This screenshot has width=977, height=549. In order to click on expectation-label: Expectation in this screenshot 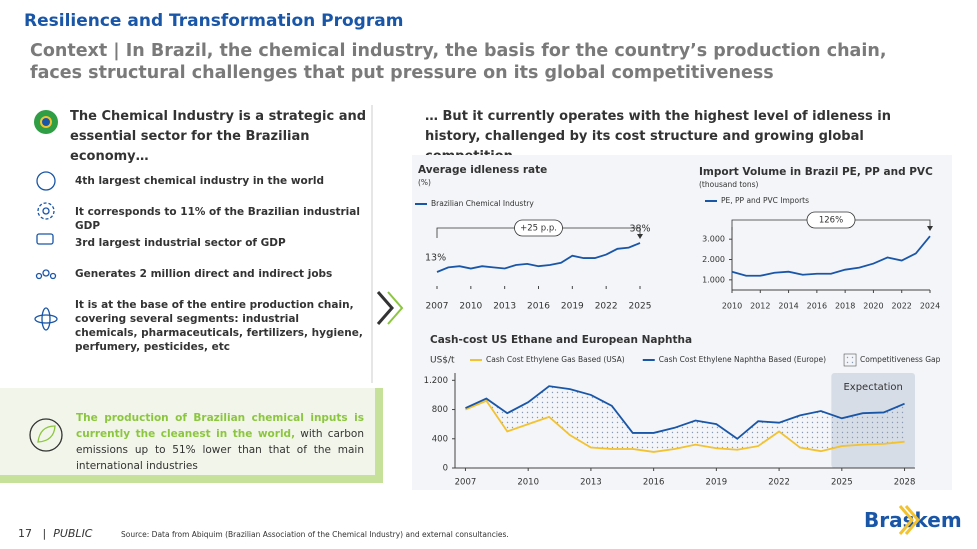, I will do `click(872, 387)`.